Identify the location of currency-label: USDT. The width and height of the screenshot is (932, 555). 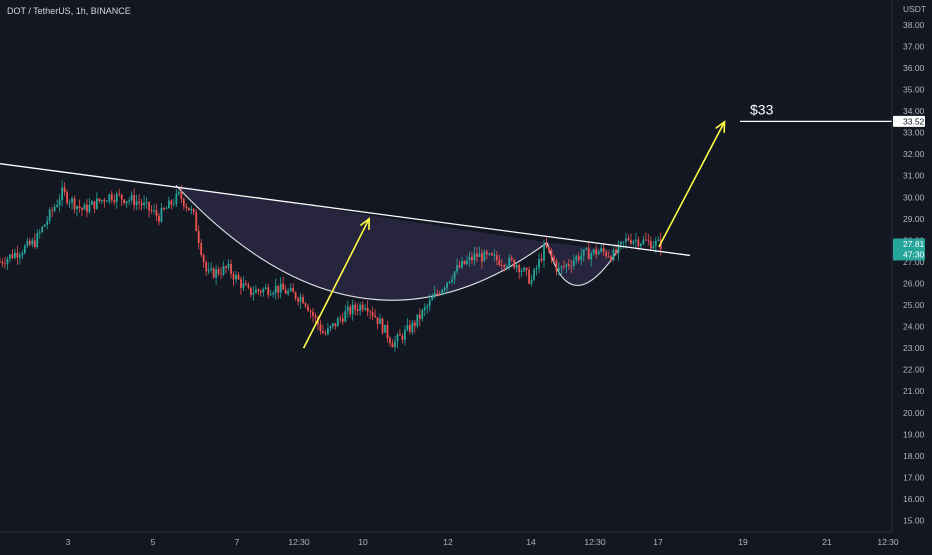
(914, 9).